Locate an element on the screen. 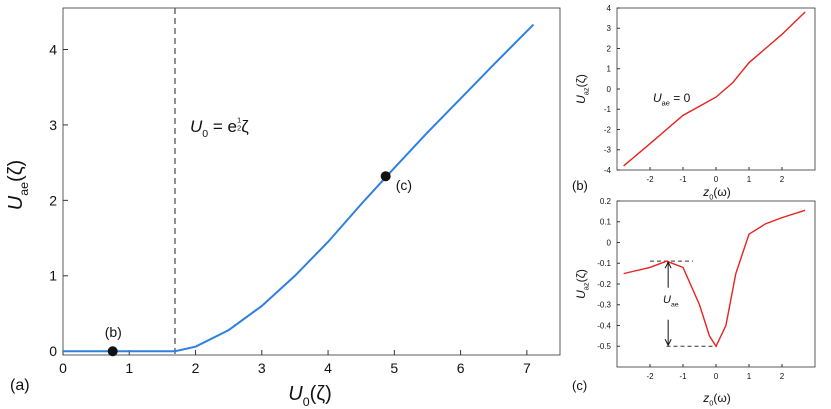 This screenshot has width=831, height=409. annotation: Uae is located at coordinates (671, 301).